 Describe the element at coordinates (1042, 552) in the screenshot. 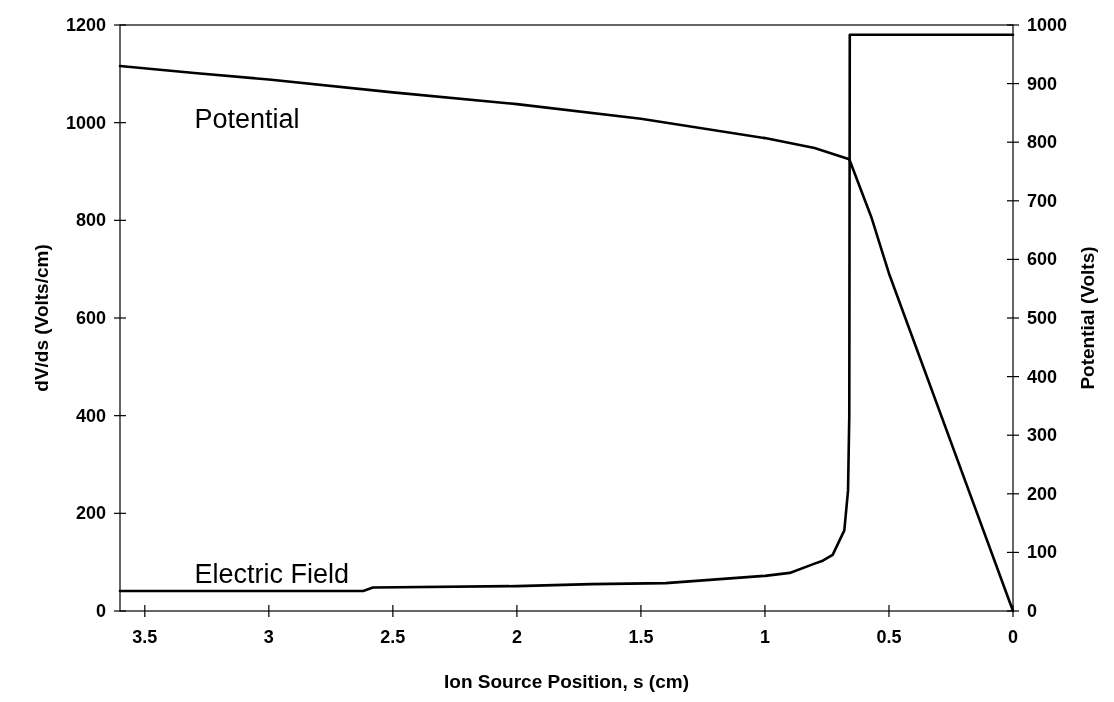

I see `y2-tick-label: 100` at that location.